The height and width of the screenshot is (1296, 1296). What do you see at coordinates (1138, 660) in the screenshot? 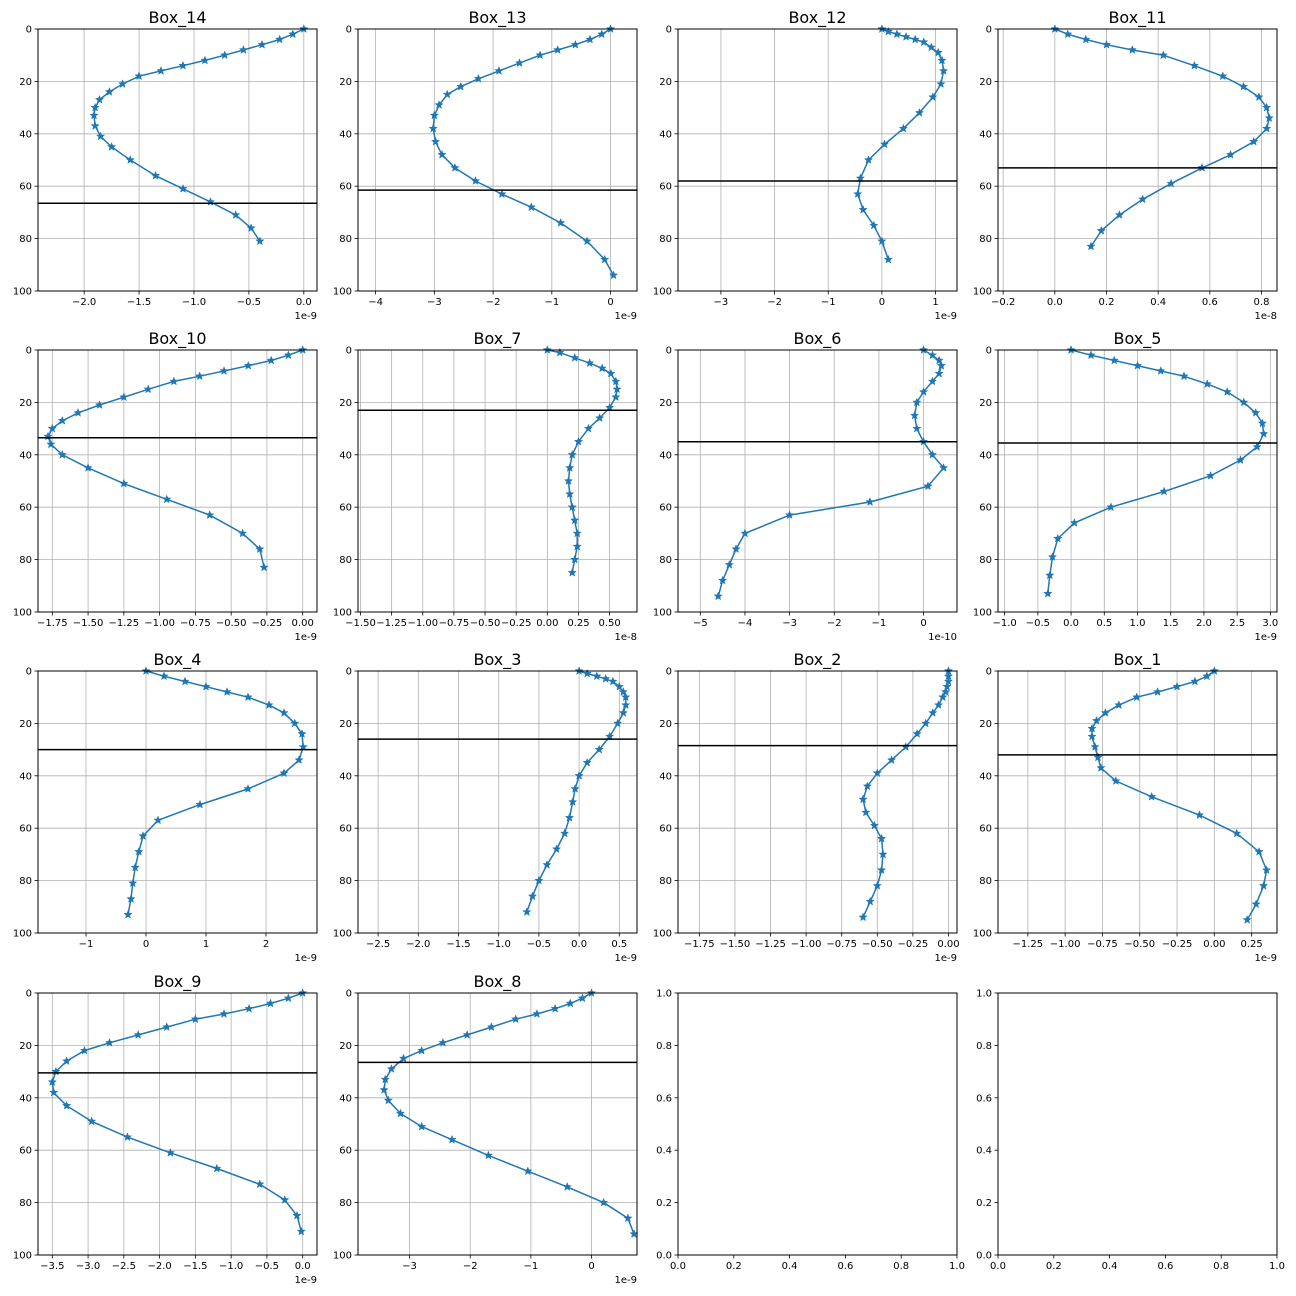
I see `subplot-title: Box_1` at bounding box center [1138, 660].